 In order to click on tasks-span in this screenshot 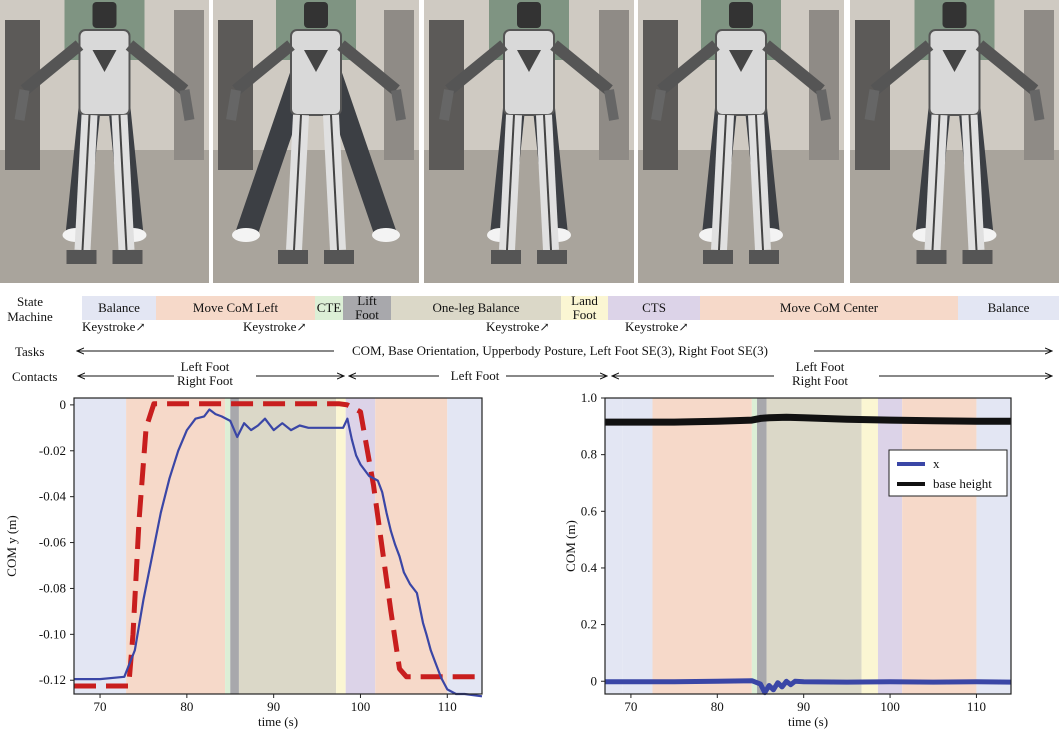, I will do `click(566, 351)`.